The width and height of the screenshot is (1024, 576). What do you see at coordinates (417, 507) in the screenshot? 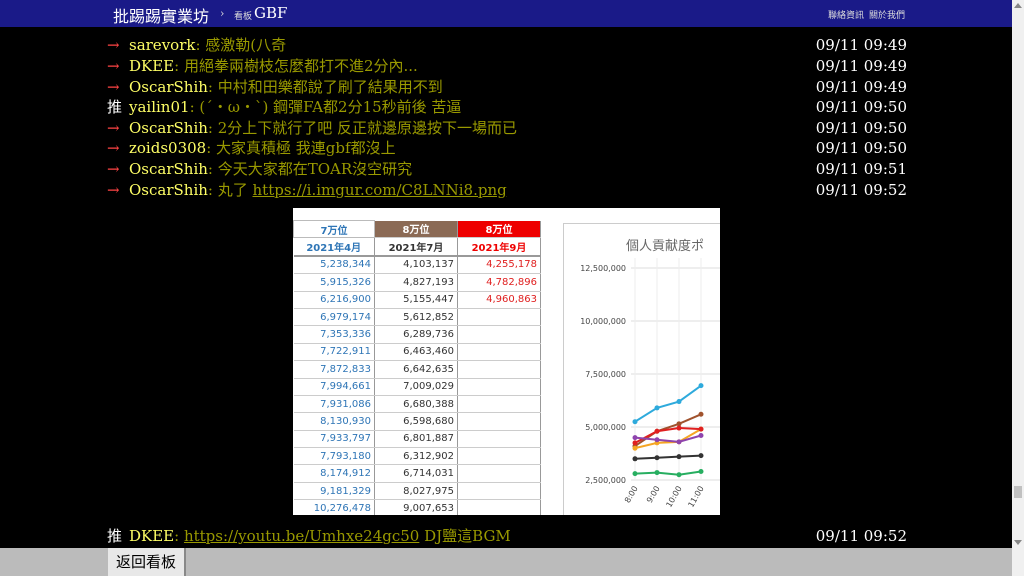
I see `table-row: 10,276,478 9,007,653` at bounding box center [417, 507].